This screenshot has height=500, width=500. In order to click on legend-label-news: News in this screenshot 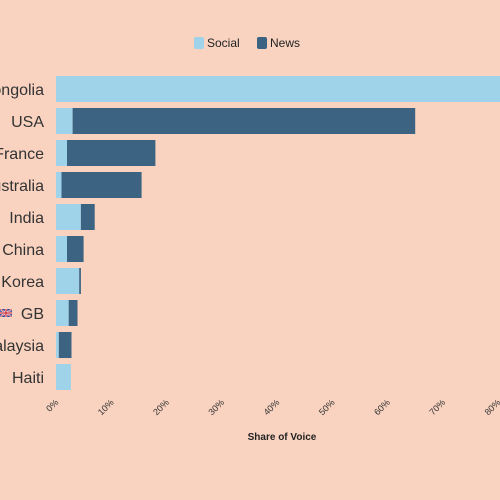, I will do `click(285, 43)`.